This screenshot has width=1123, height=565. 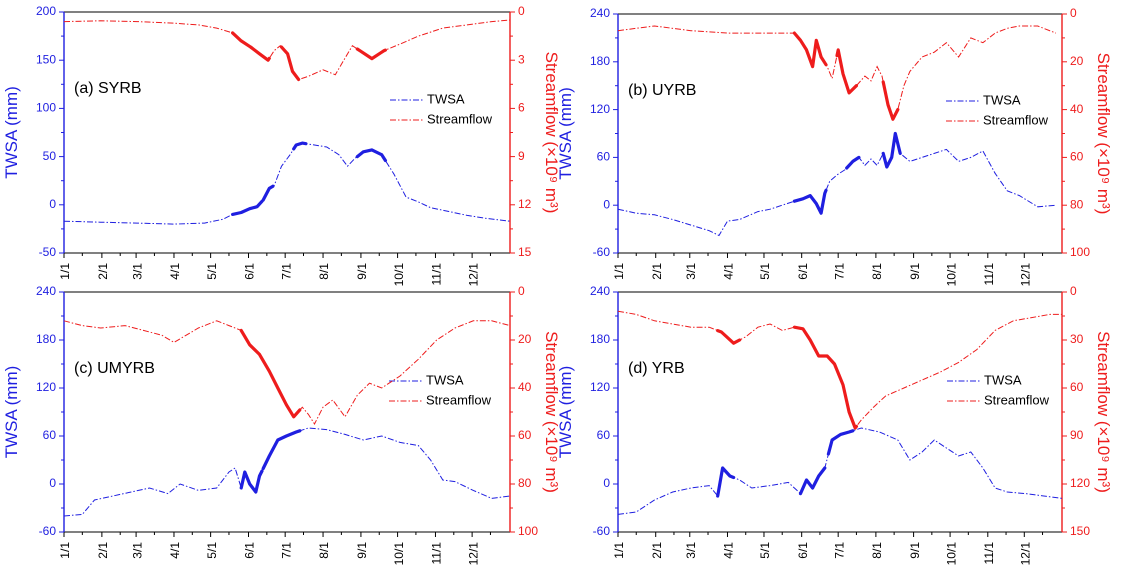 I want to click on y-right-tick-label: 12, so click(x=525, y=204).